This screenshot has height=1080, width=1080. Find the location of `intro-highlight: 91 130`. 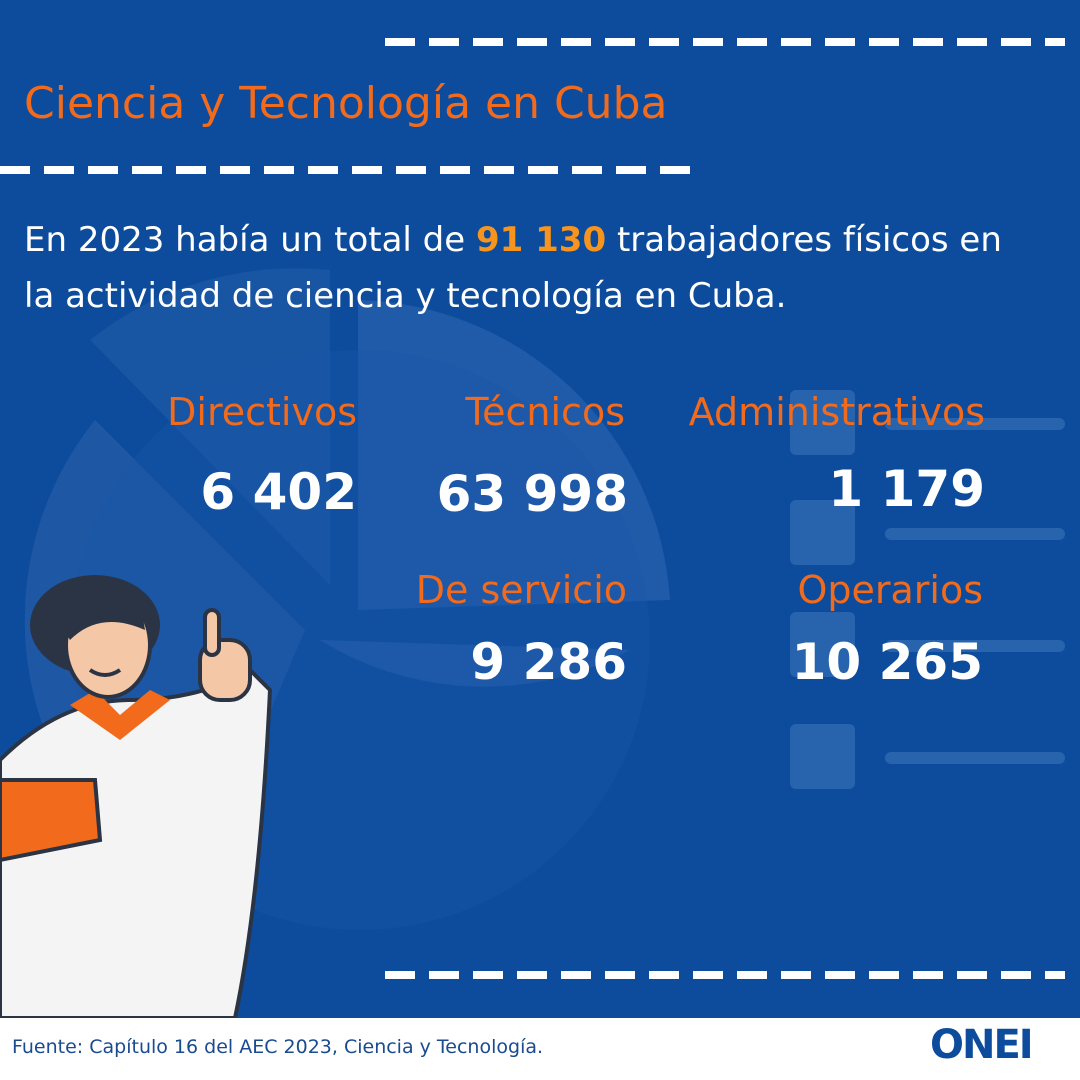

intro-highlight: 91 130 is located at coordinates (541, 240).